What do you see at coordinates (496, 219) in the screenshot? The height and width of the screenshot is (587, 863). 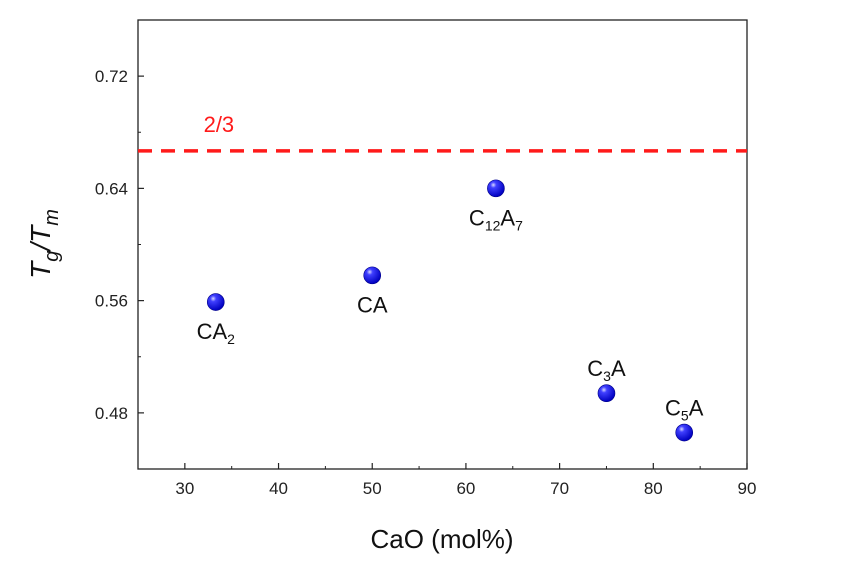 I see `point-label: C12A7` at bounding box center [496, 219].